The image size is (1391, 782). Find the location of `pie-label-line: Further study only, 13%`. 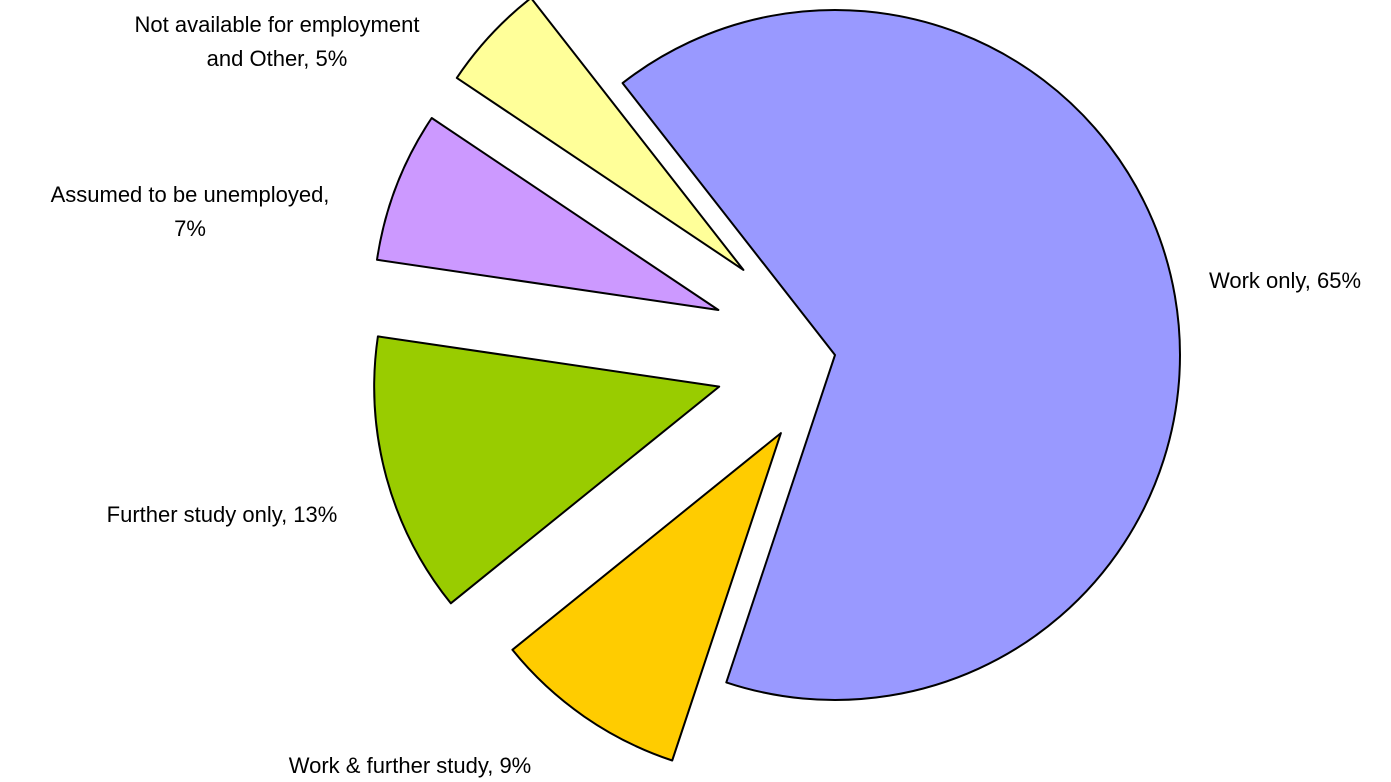

pie-label-line: Further study only, 13% is located at coordinates (222, 514).